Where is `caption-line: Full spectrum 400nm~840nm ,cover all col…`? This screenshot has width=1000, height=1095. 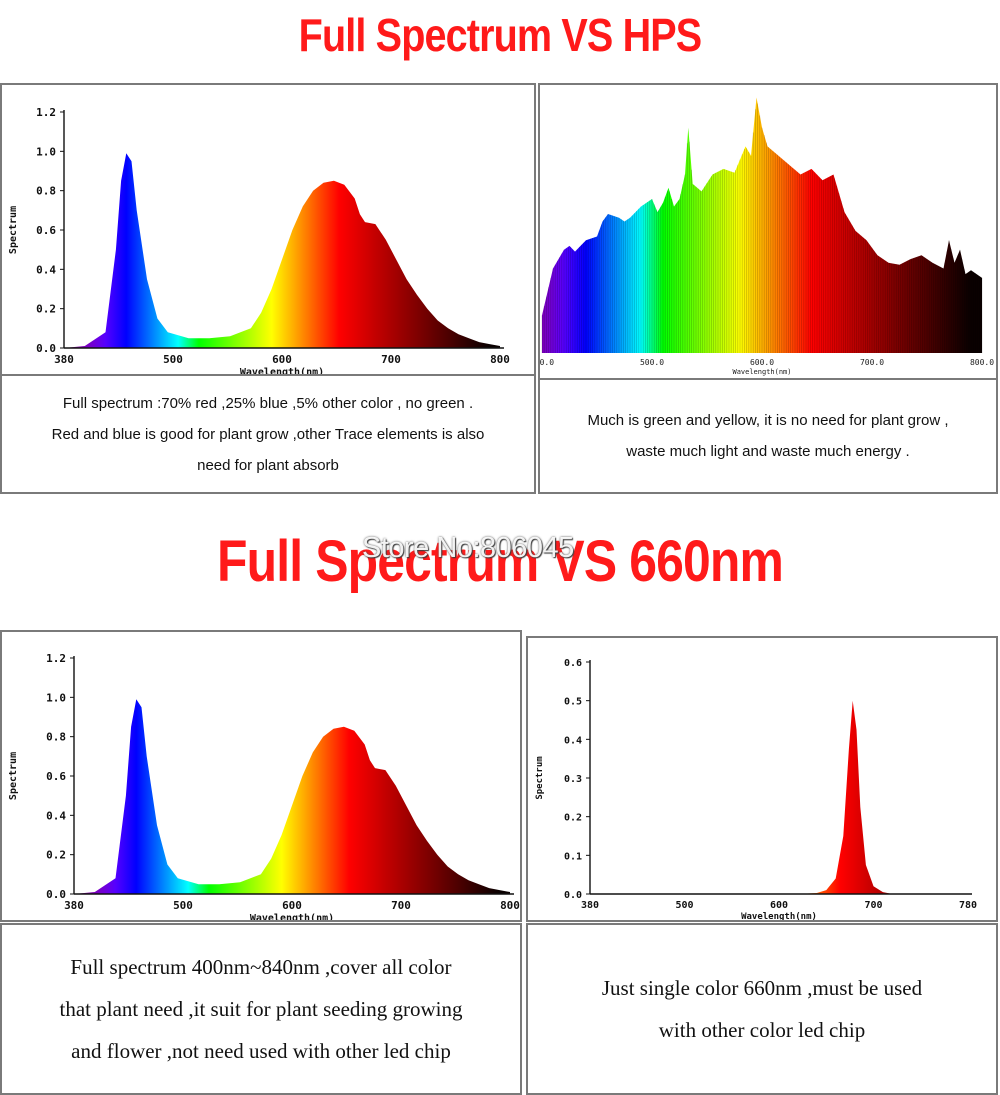
caption-line: Full spectrum 400nm~840nm ,cover all col… is located at coordinates (261, 967).